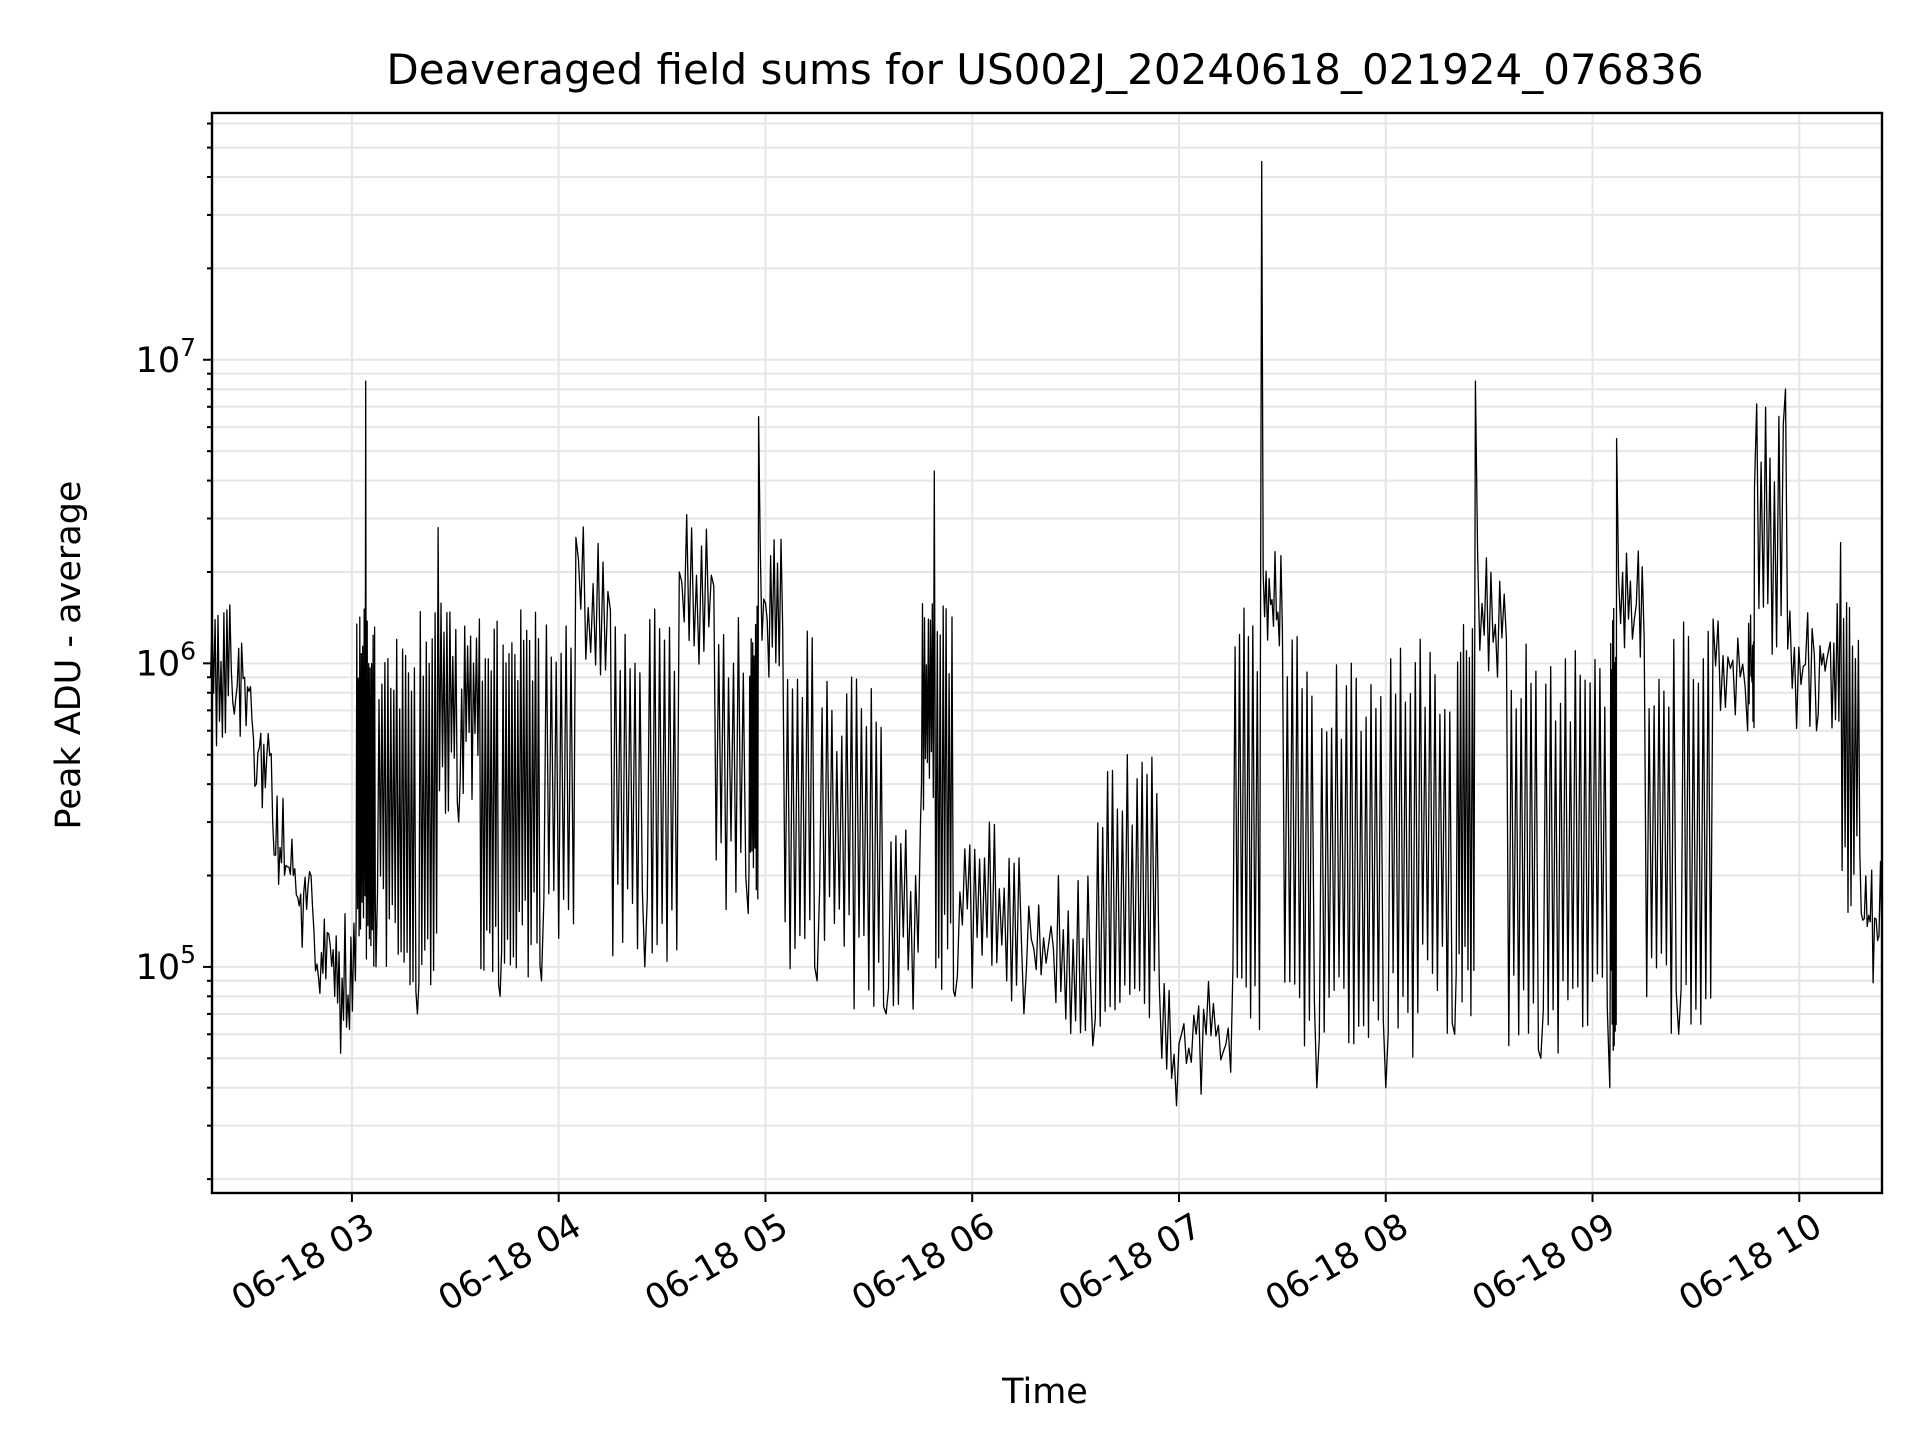  What do you see at coordinates (166, 357) in the screenshot?
I see `y-tick-label: 10⁷` at bounding box center [166, 357].